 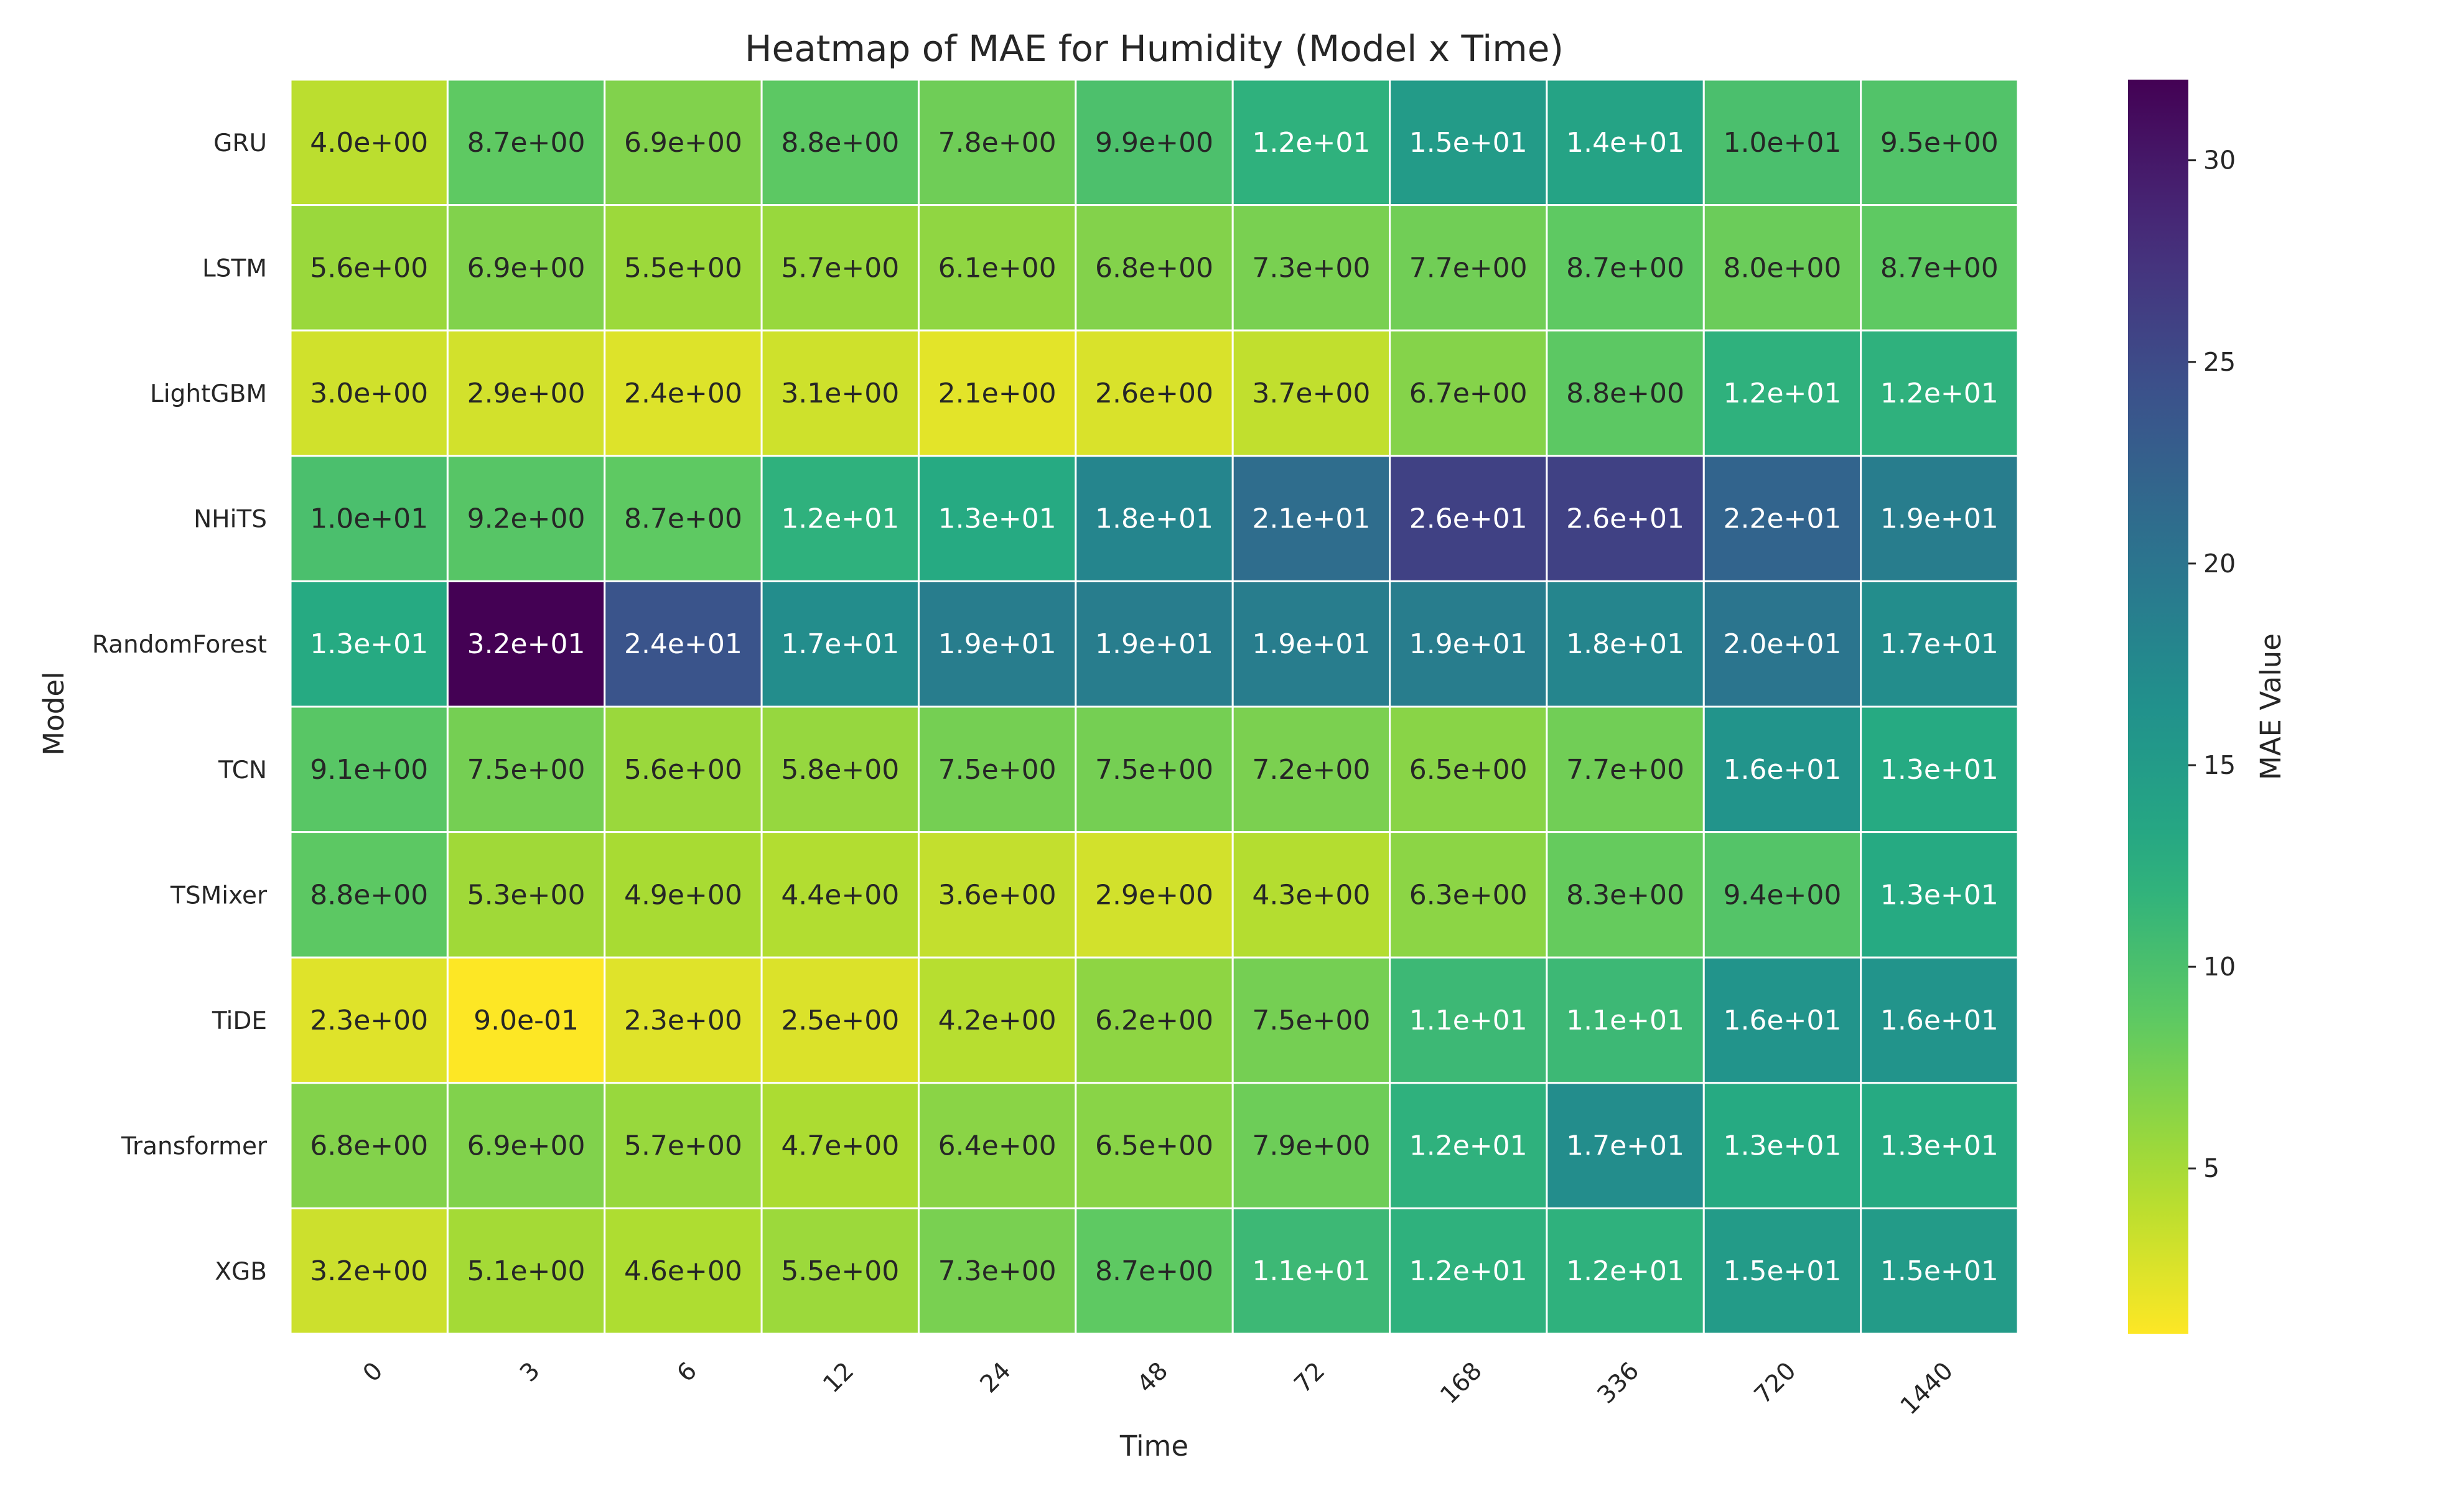 What do you see at coordinates (1775, 1383) in the screenshot?
I see `x-tick-label: 720` at bounding box center [1775, 1383].